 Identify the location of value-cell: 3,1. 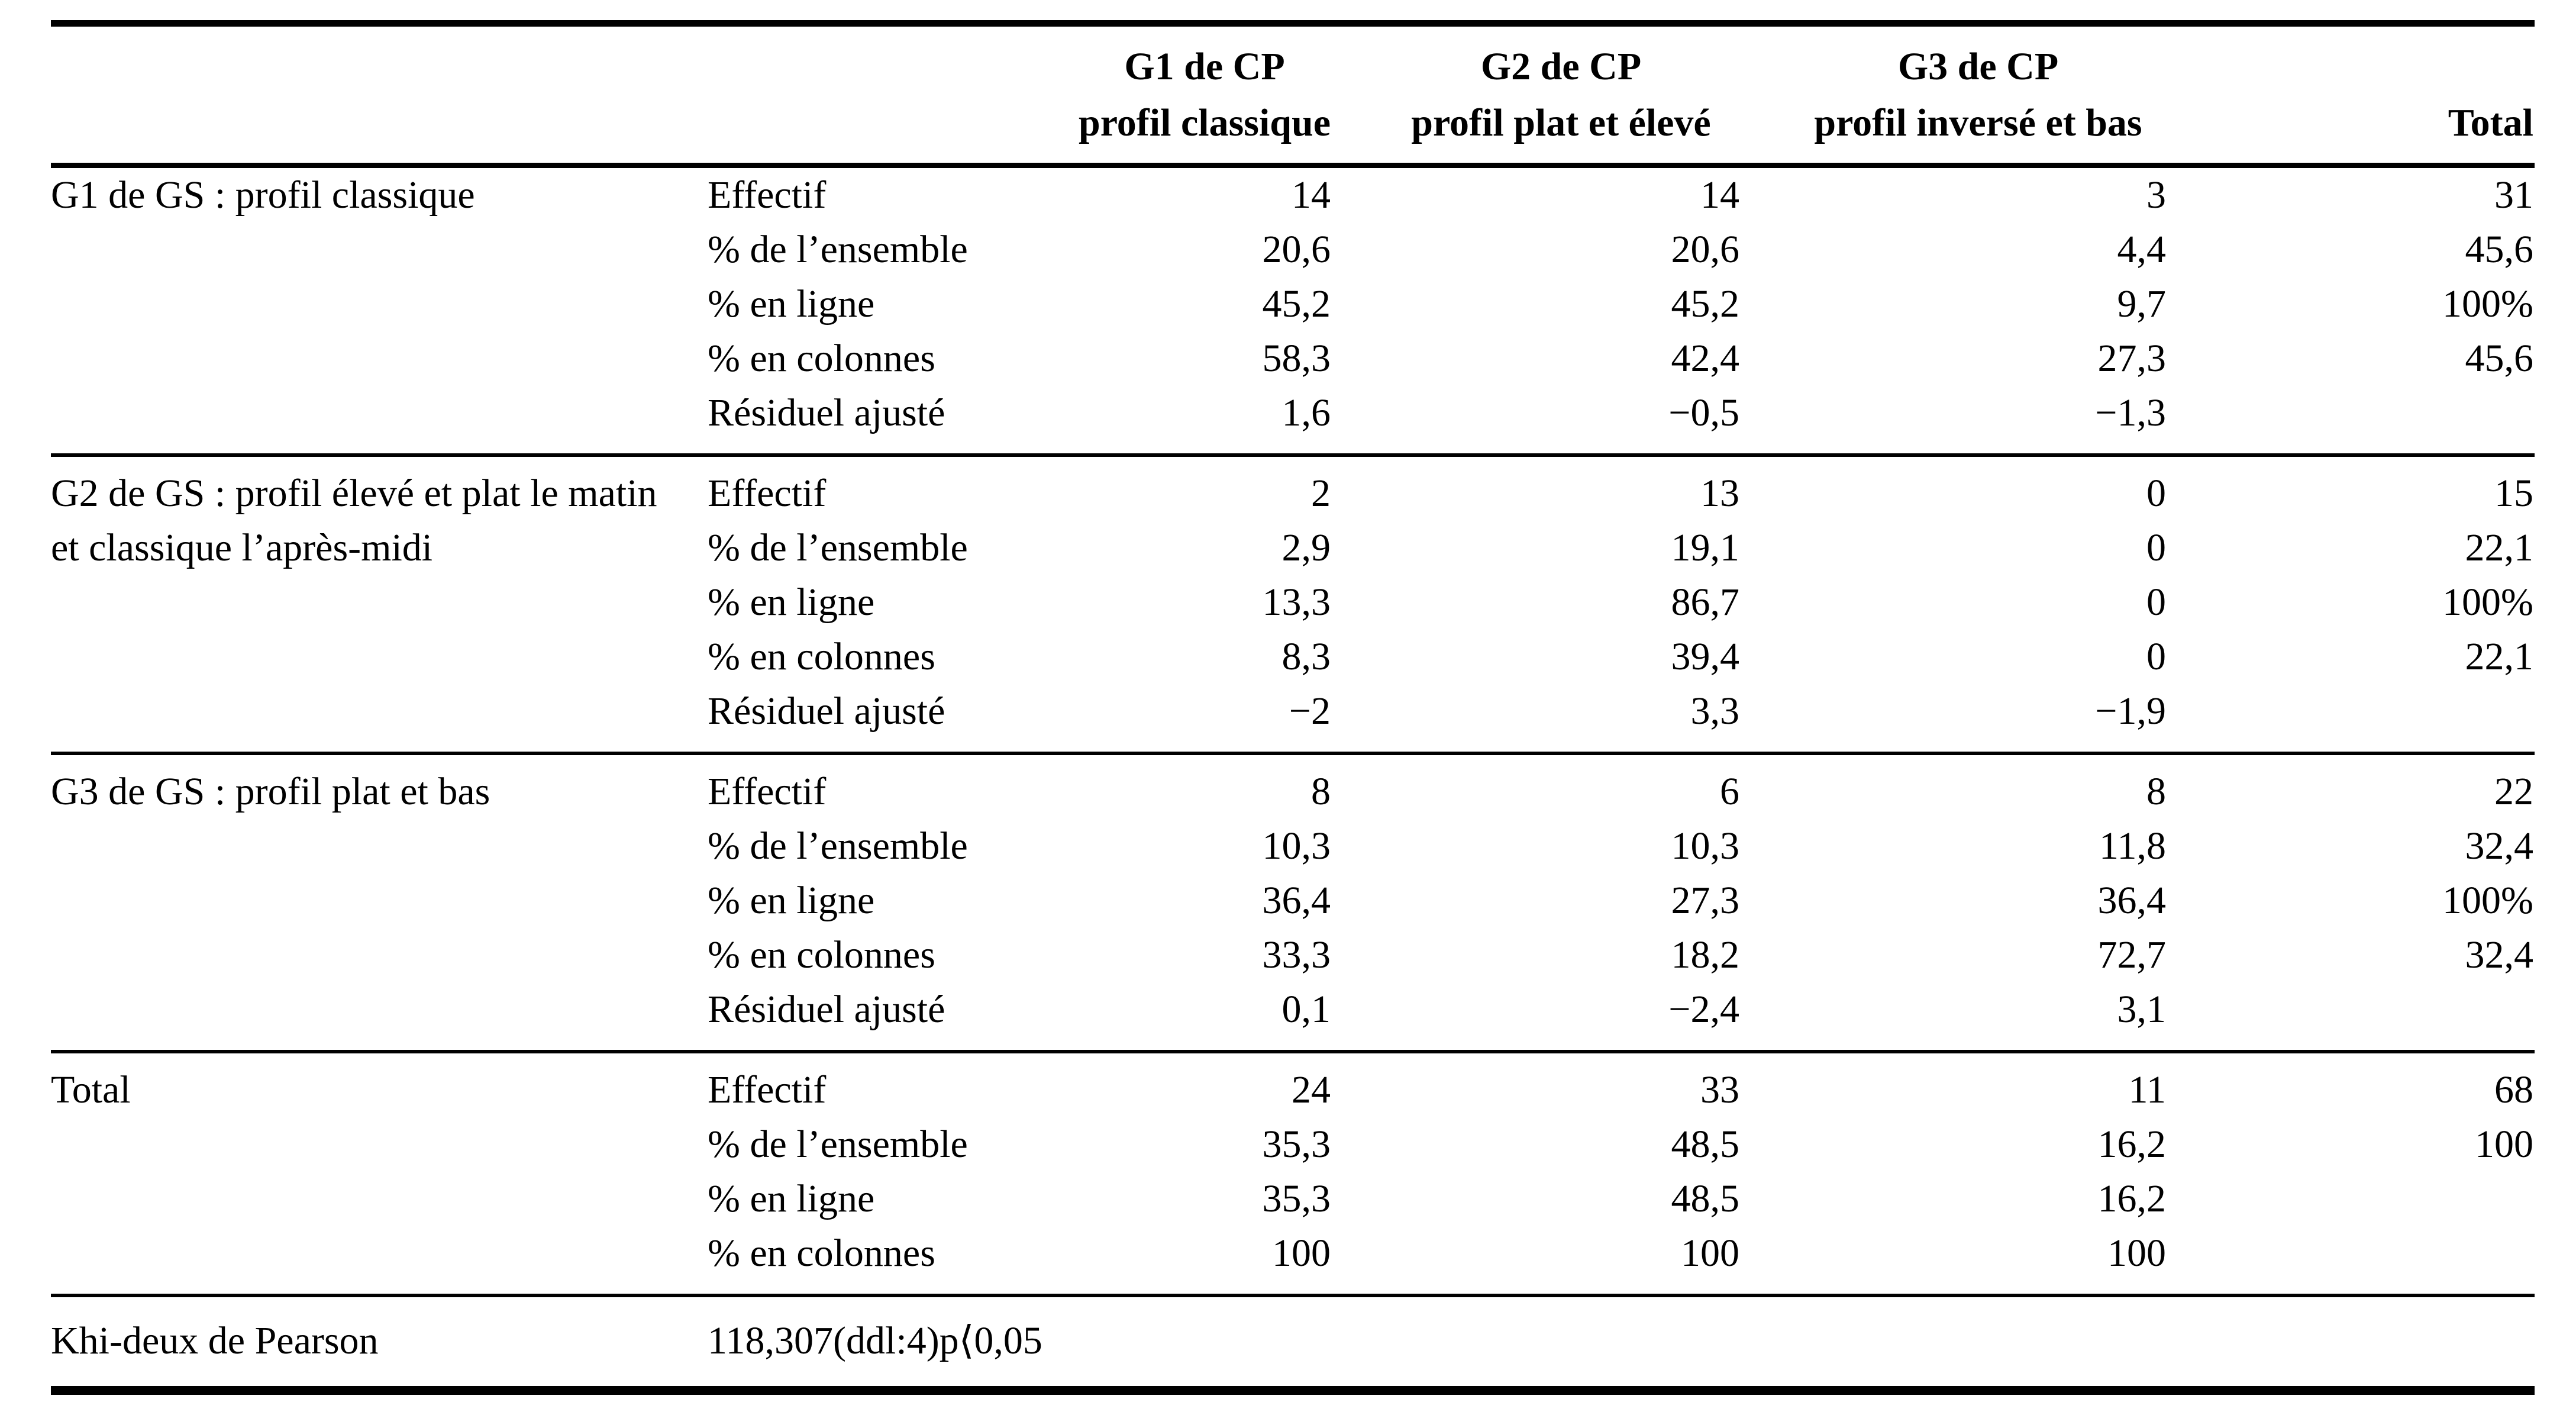
(2142, 1009).